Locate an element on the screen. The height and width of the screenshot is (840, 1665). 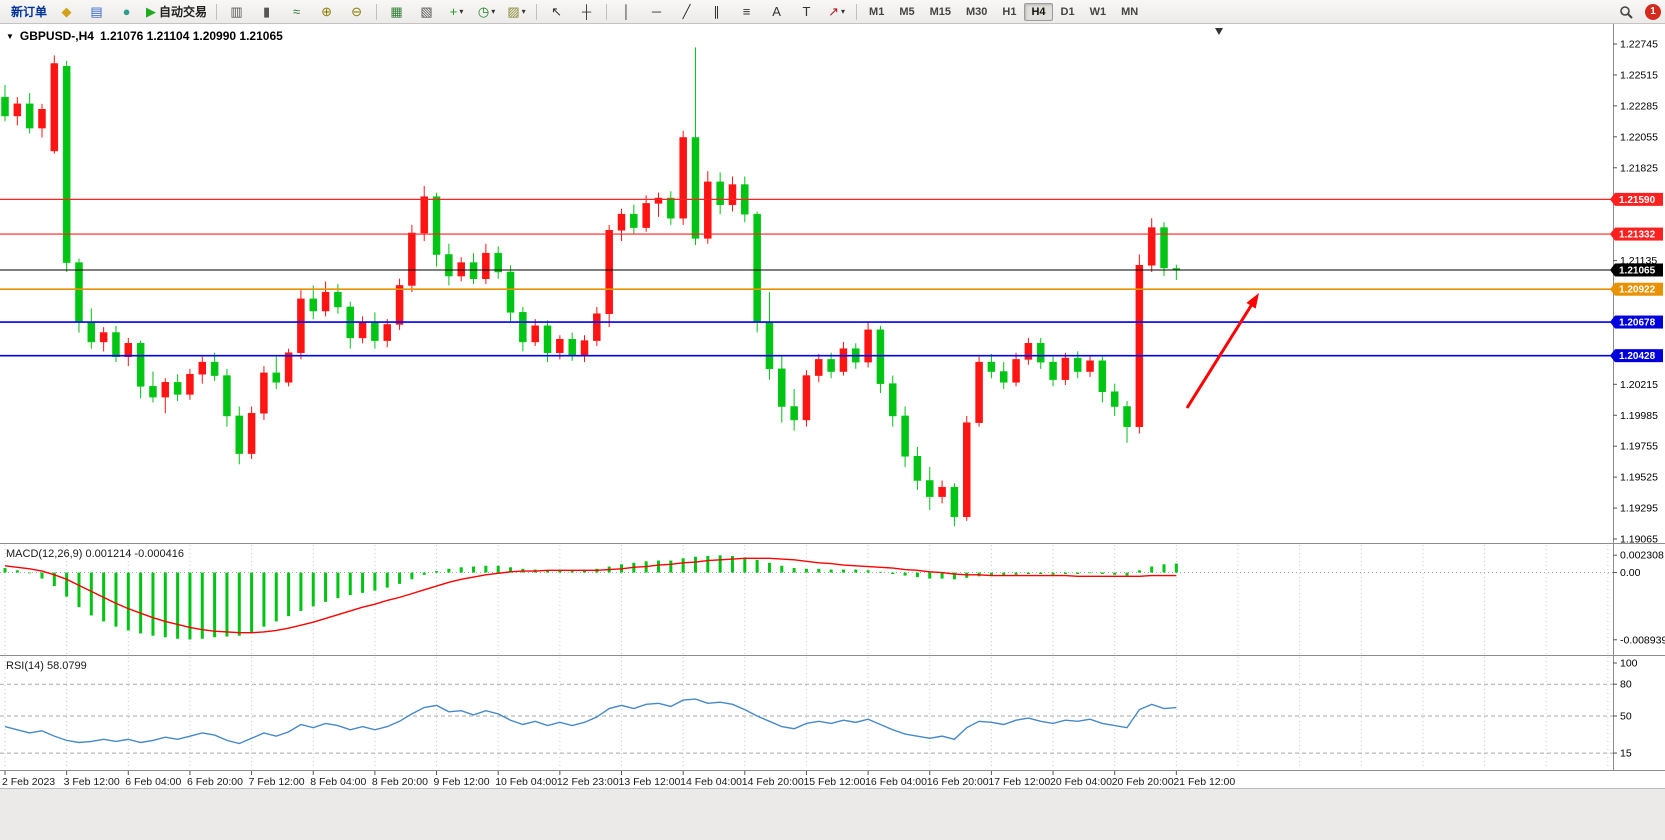
trendline-icon: ╱ is located at coordinates (686, 11).